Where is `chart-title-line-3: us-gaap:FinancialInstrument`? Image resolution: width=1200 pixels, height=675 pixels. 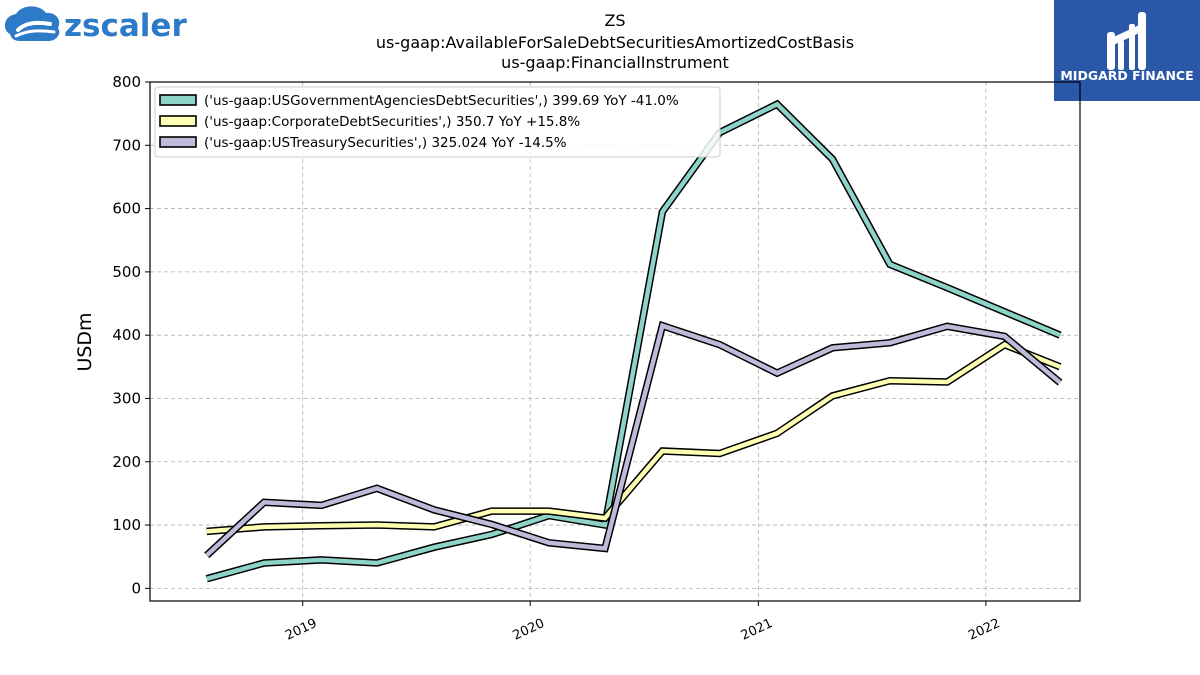
chart-title-line-3: us-gaap:FinancialInstrument is located at coordinates (615, 62).